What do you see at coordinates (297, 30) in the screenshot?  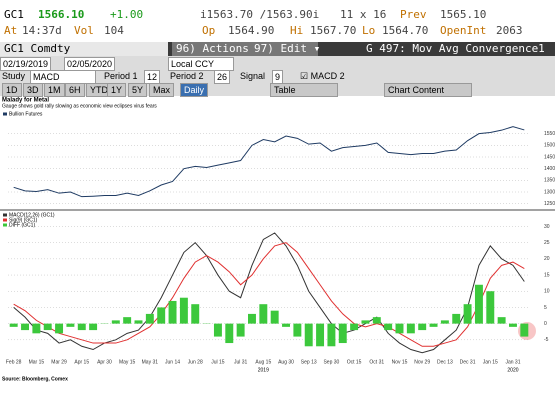 I see `label: Hi` at bounding box center [297, 30].